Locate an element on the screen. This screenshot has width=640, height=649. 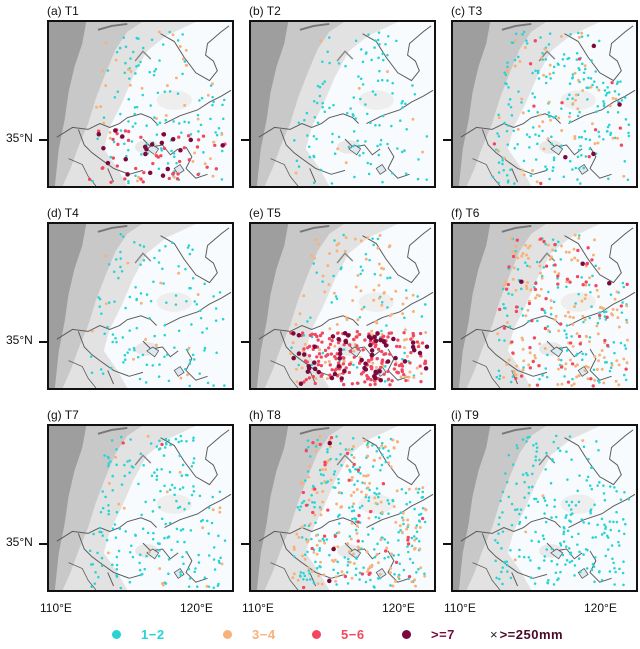
coastline is located at coordinates (602, 510).